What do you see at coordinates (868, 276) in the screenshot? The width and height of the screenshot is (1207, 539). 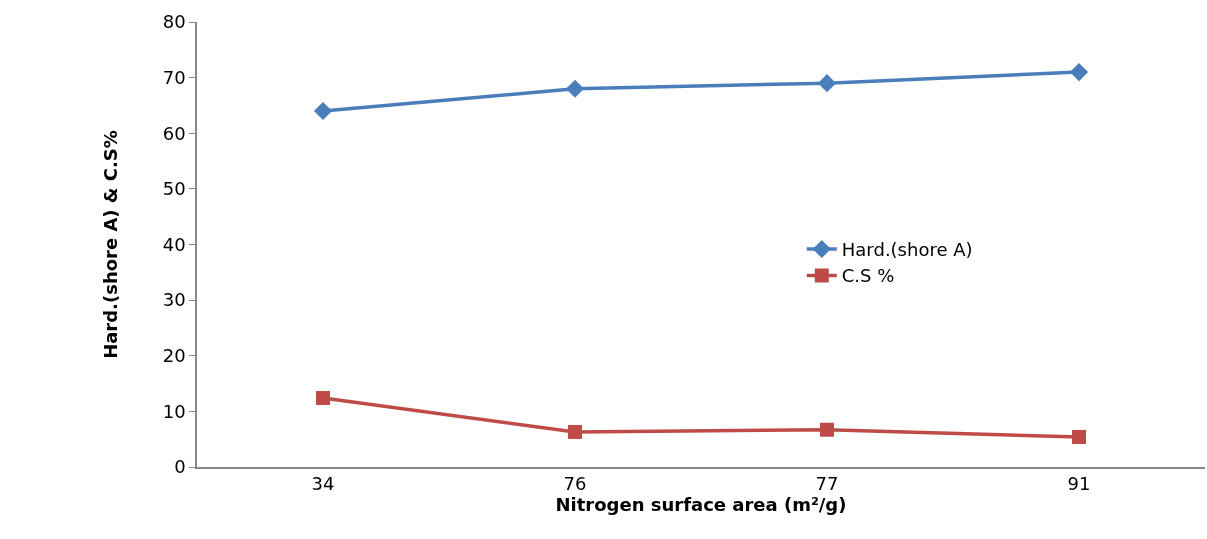 I see `legend-label: C.S %` at bounding box center [868, 276].